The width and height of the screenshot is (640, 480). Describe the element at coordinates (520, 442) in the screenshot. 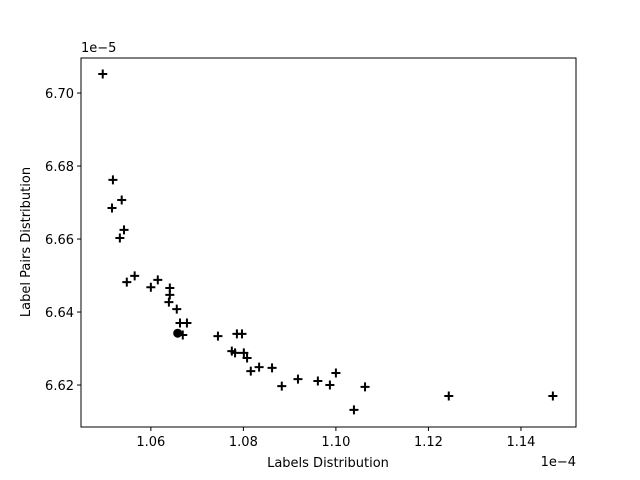

I see `x-tick-label: 1.14` at that location.